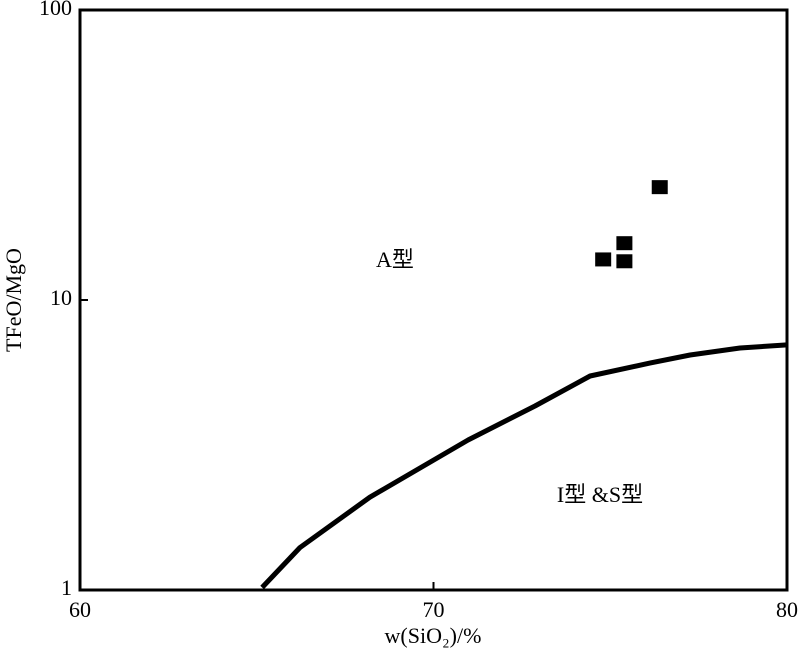  I want to click on x-axis-label: w(SiO₂)/%, so click(433, 635).